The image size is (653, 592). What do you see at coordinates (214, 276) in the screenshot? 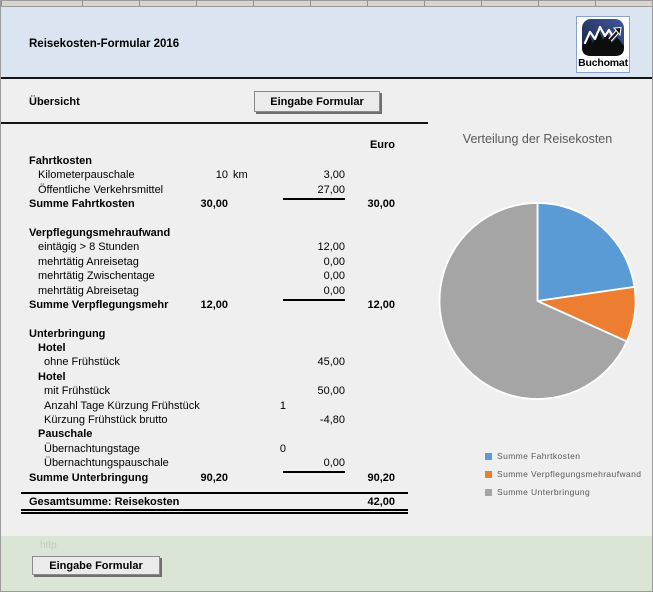
I see `table-row: mehrtätig Zwischentage 0,00` at bounding box center [214, 276].